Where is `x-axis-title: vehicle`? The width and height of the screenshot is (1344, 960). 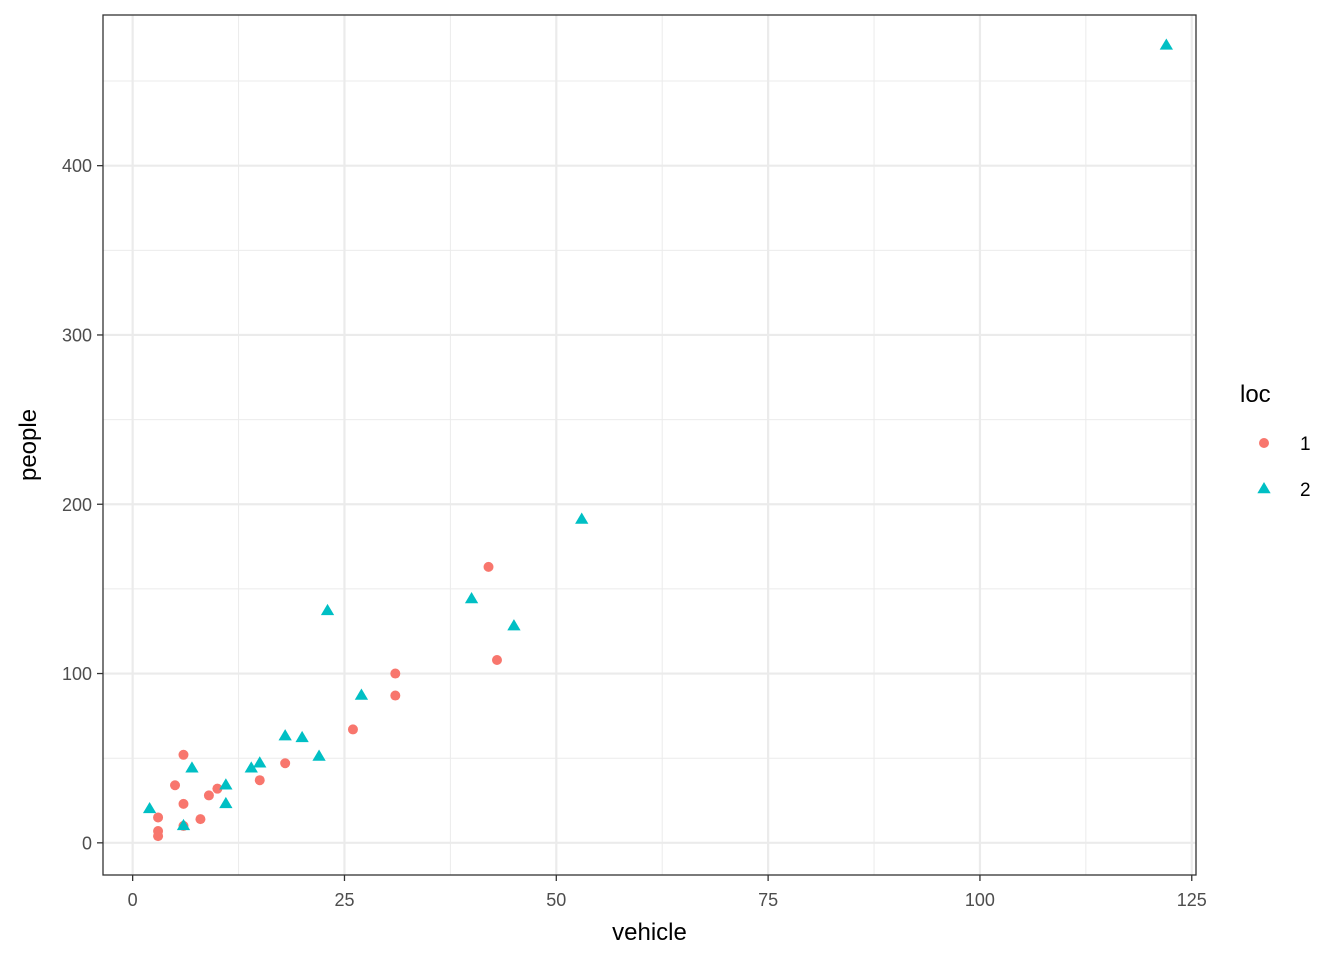
x-axis-title: vehicle is located at coordinates (649, 932).